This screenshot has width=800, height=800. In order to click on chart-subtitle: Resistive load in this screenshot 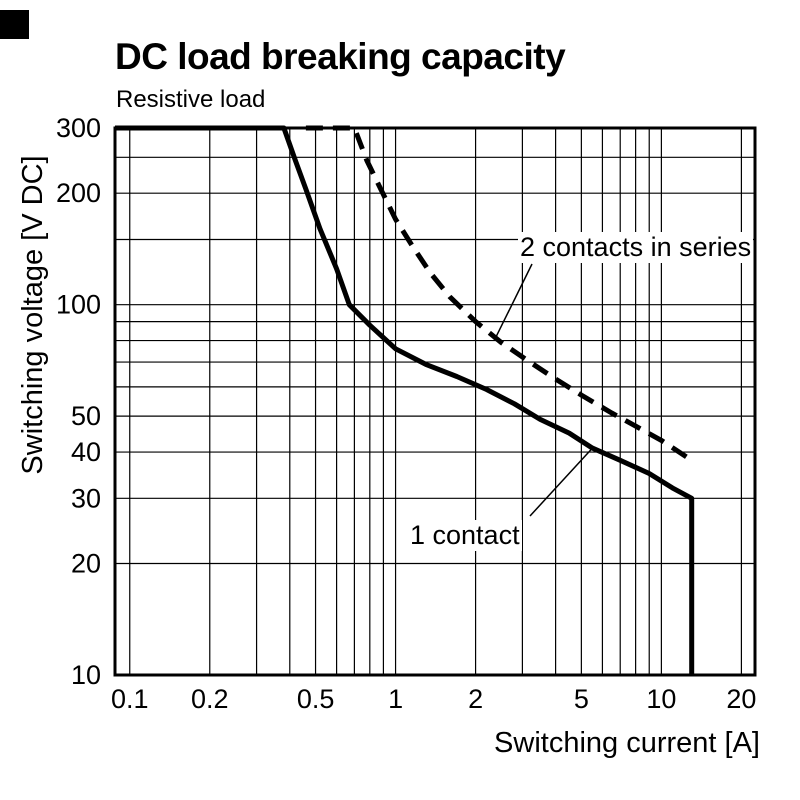, I will do `click(191, 99)`.